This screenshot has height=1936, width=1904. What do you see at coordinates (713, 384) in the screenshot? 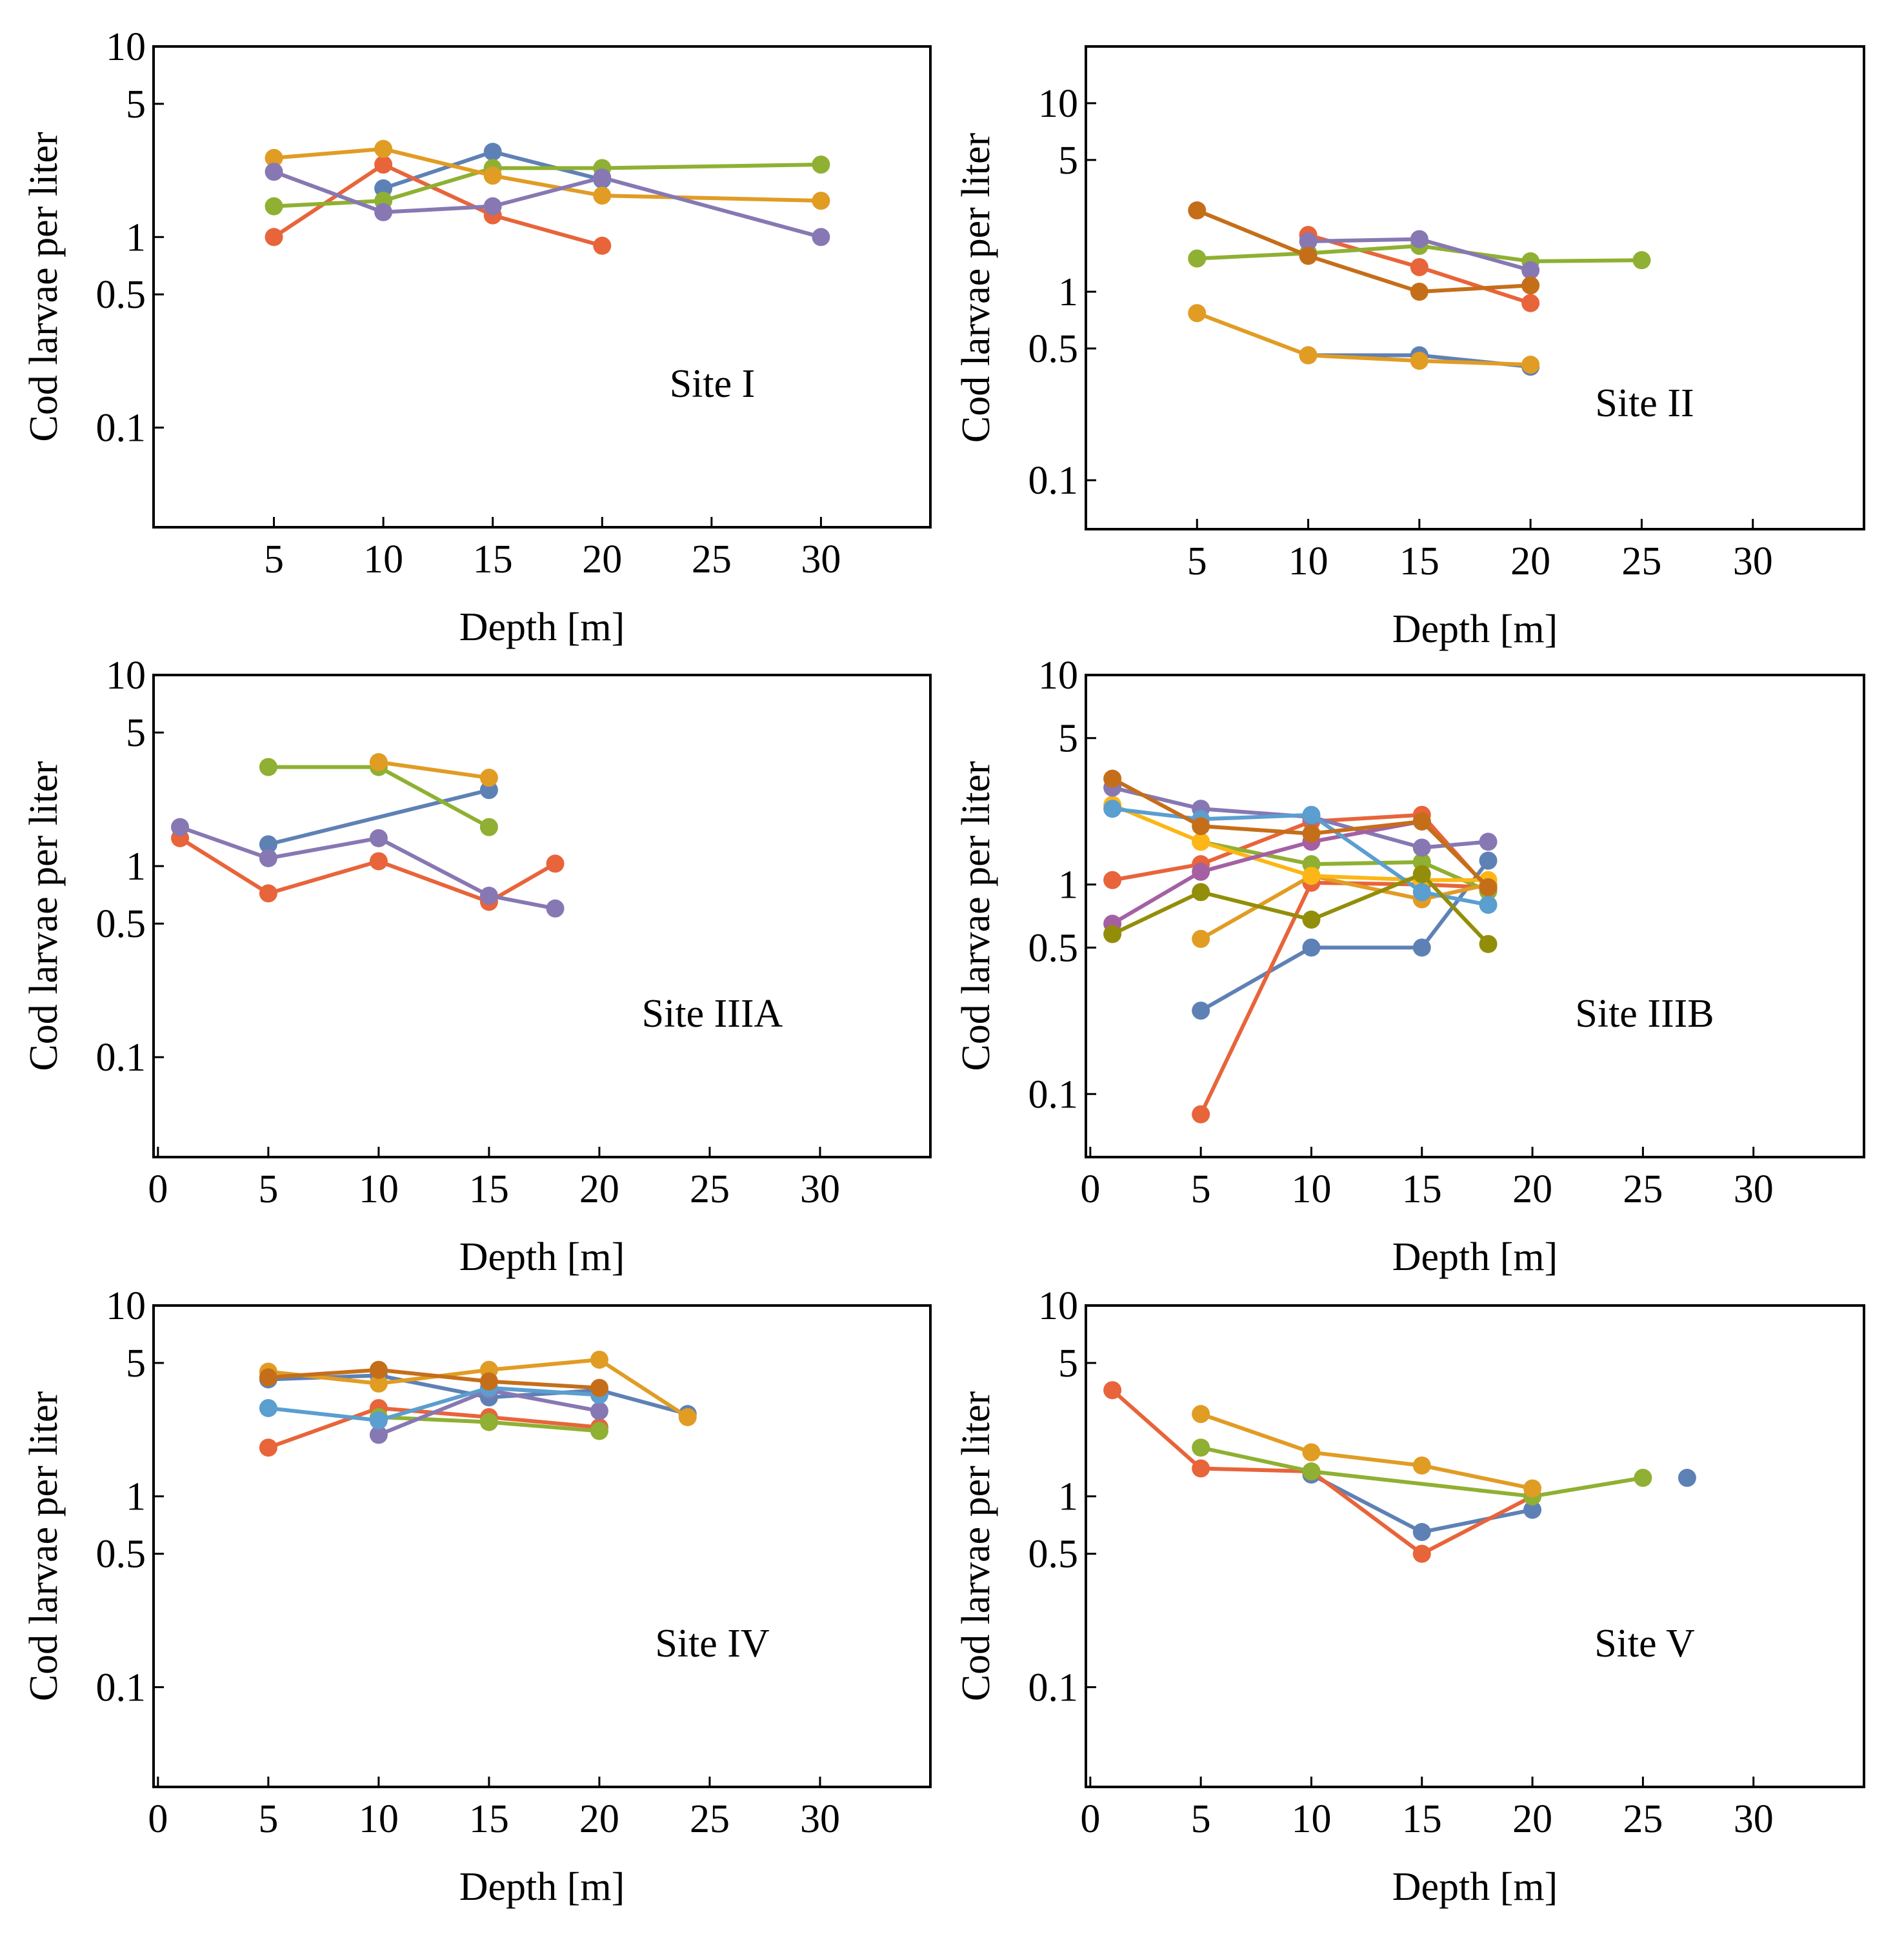
I see `site-label: Site I` at bounding box center [713, 384].